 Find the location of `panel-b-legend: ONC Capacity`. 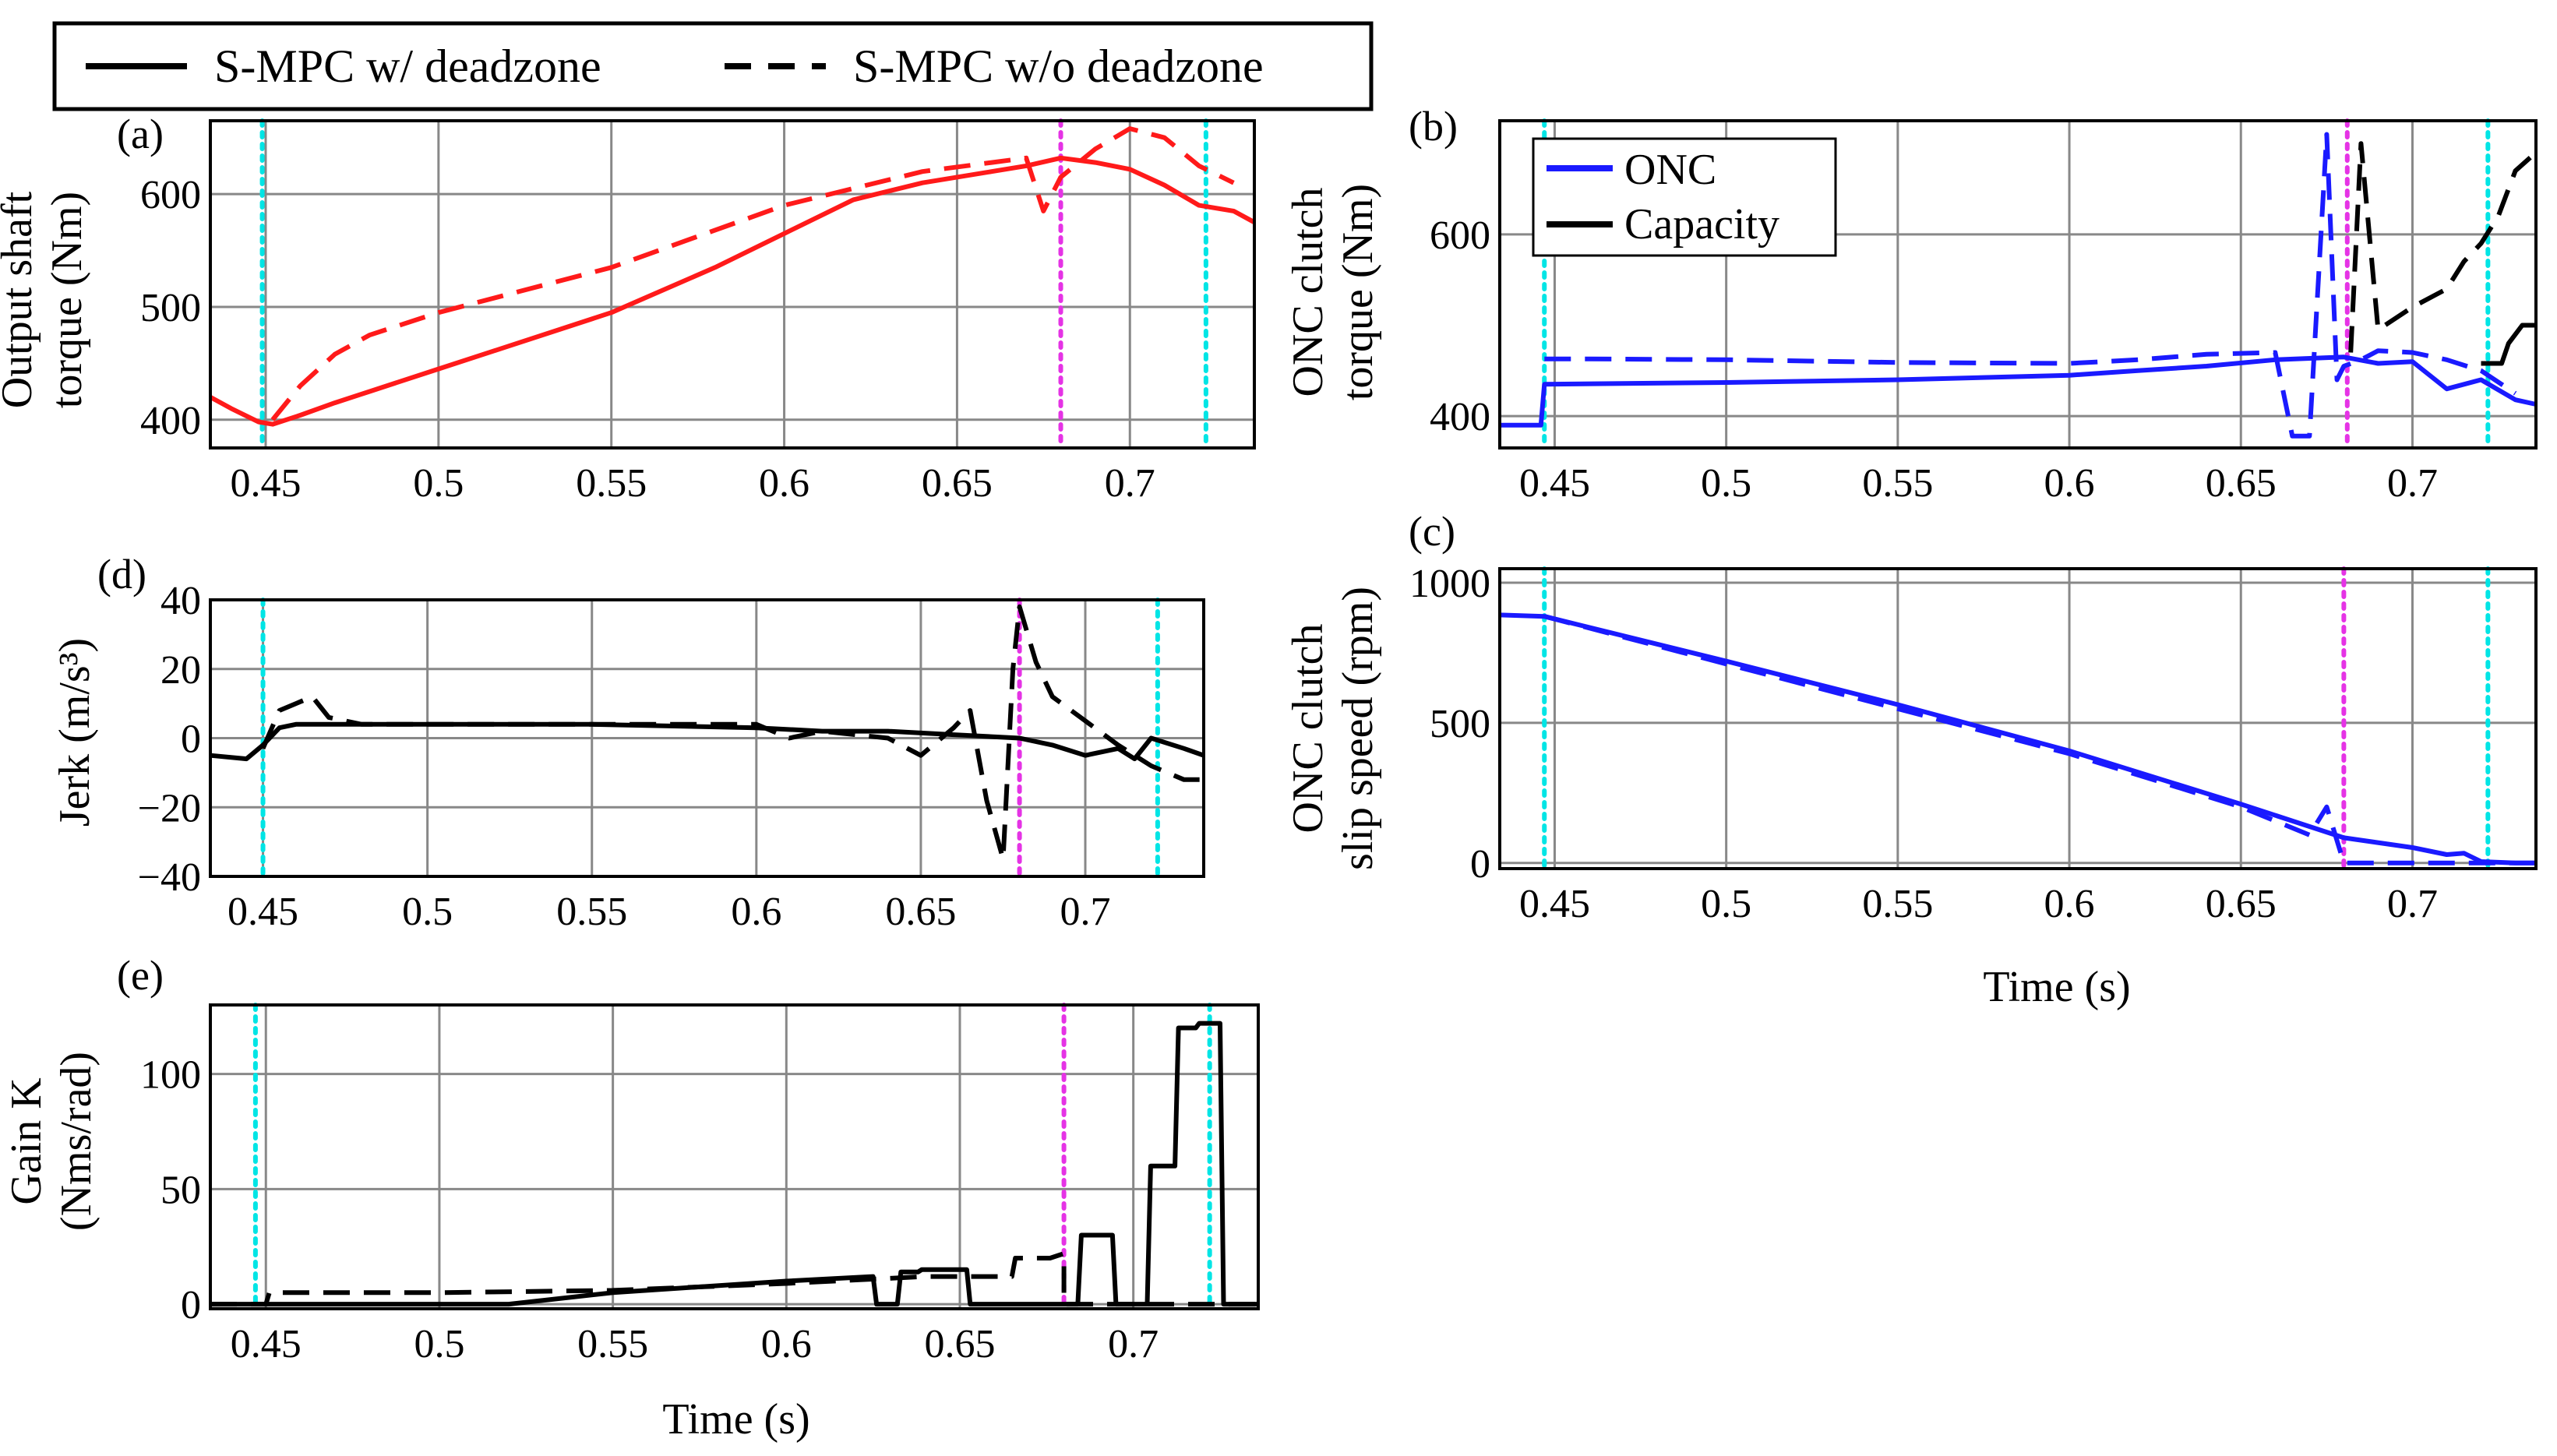

panel-b-legend: ONC Capacity is located at coordinates (1685, 197).